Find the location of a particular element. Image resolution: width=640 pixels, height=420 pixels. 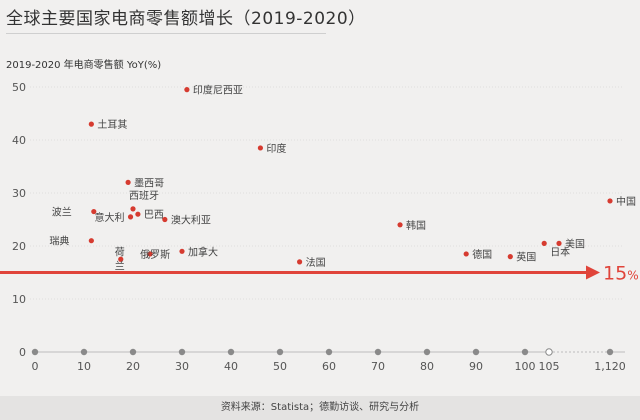

y-tick-label: 40 is located at coordinates (19, 140).